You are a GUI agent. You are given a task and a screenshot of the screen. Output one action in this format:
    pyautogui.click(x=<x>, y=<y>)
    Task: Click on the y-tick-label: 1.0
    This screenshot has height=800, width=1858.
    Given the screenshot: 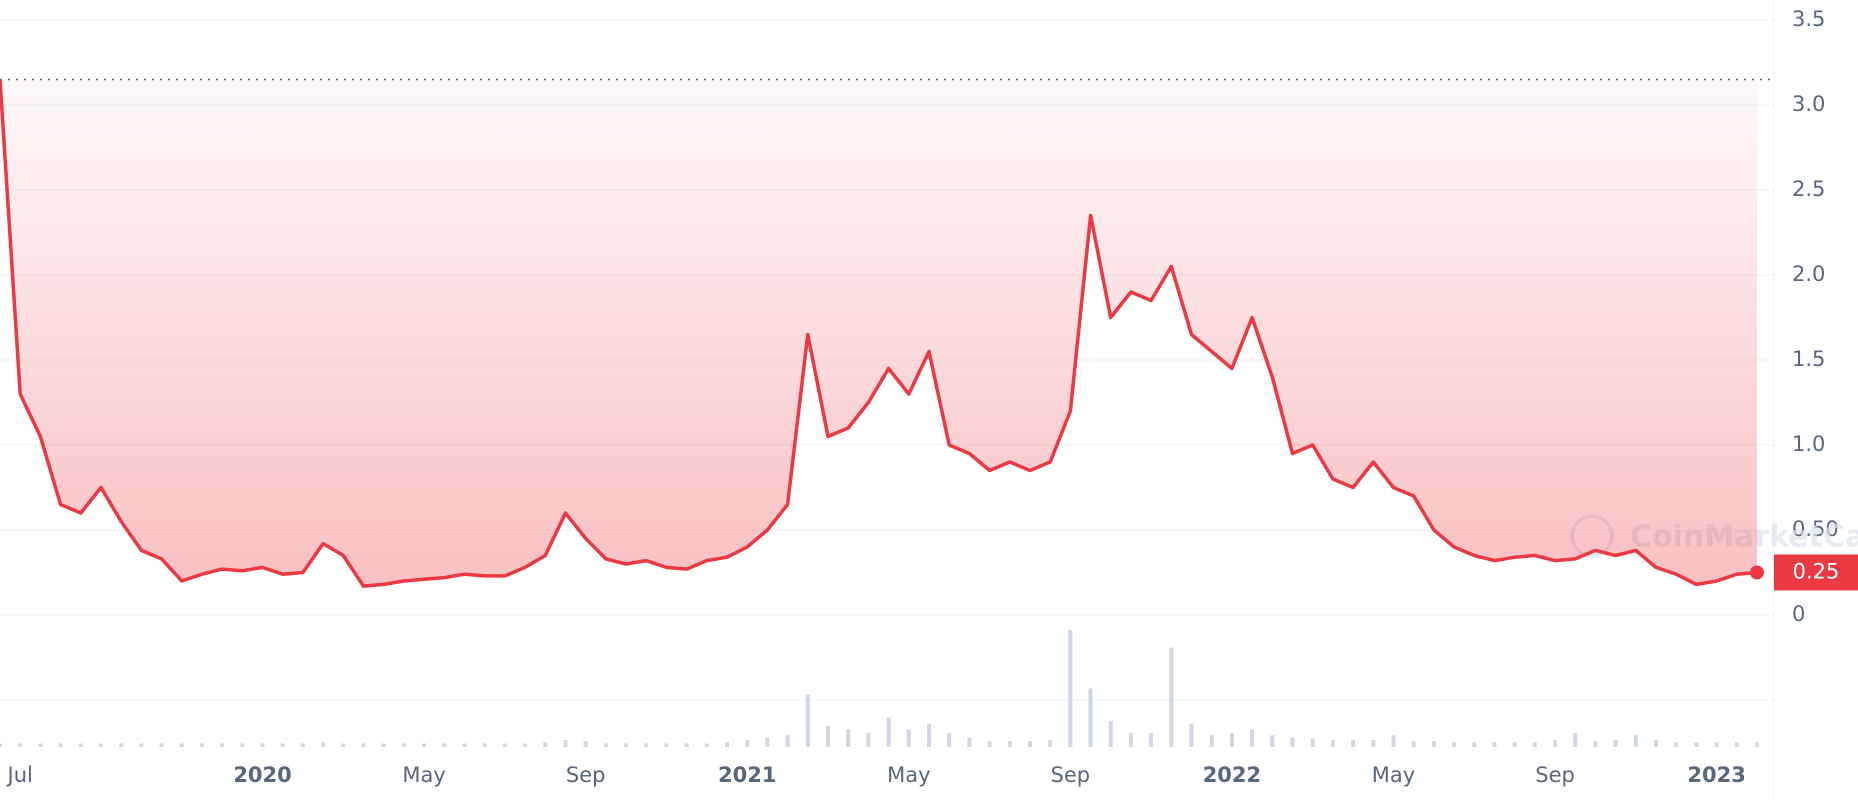 What is the action you would take?
    pyautogui.click(x=1808, y=444)
    